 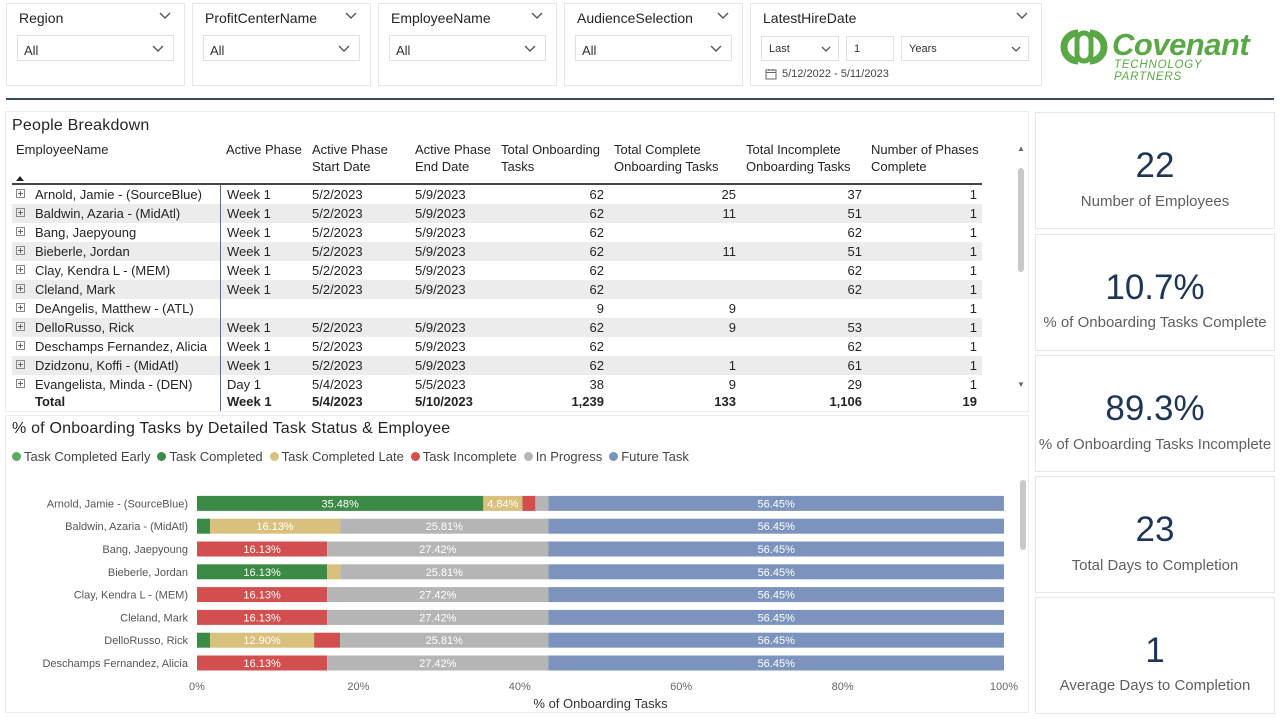 What do you see at coordinates (154, 618) in the screenshot?
I see `category-label: Cleland, Mark` at bounding box center [154, 618].